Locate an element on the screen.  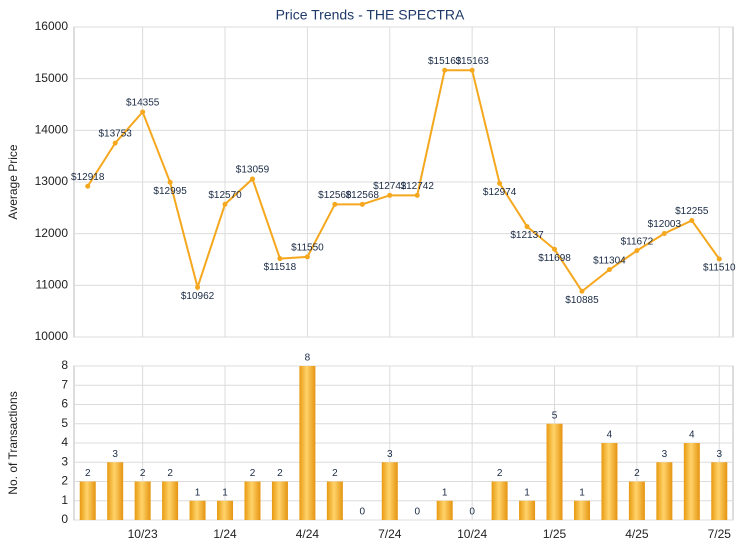
x-tick-label: 1/25 is located at coordinates (555, 534).